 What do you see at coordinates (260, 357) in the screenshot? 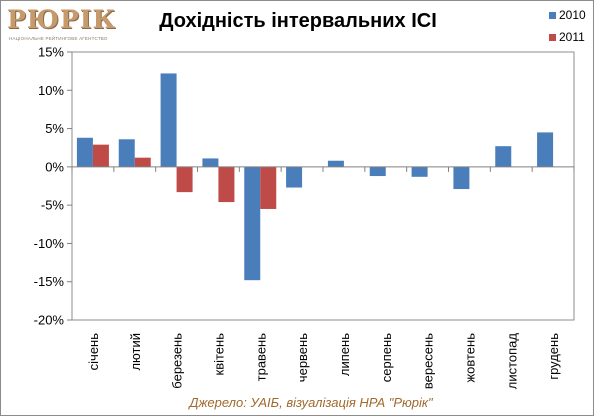
I see `x-tick-label: травень` at bounding box center [260, 357].